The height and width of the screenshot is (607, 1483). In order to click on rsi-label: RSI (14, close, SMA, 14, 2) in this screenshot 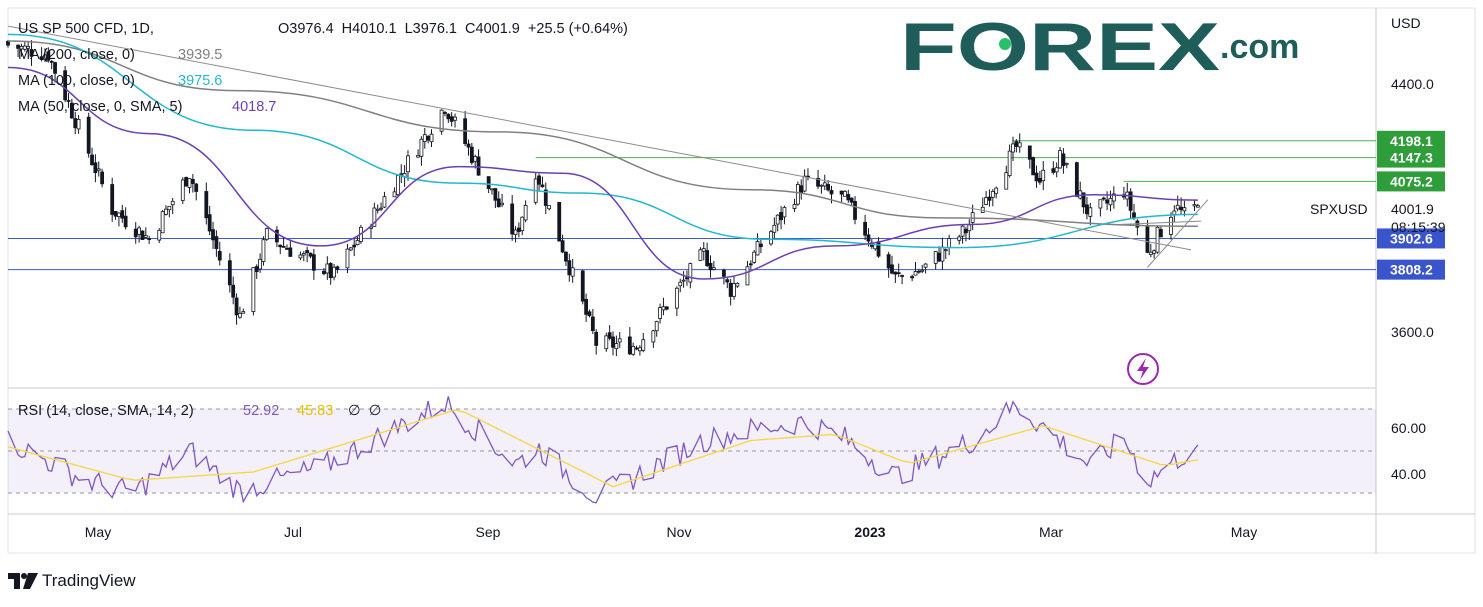, I will do `click(106, 411)`.